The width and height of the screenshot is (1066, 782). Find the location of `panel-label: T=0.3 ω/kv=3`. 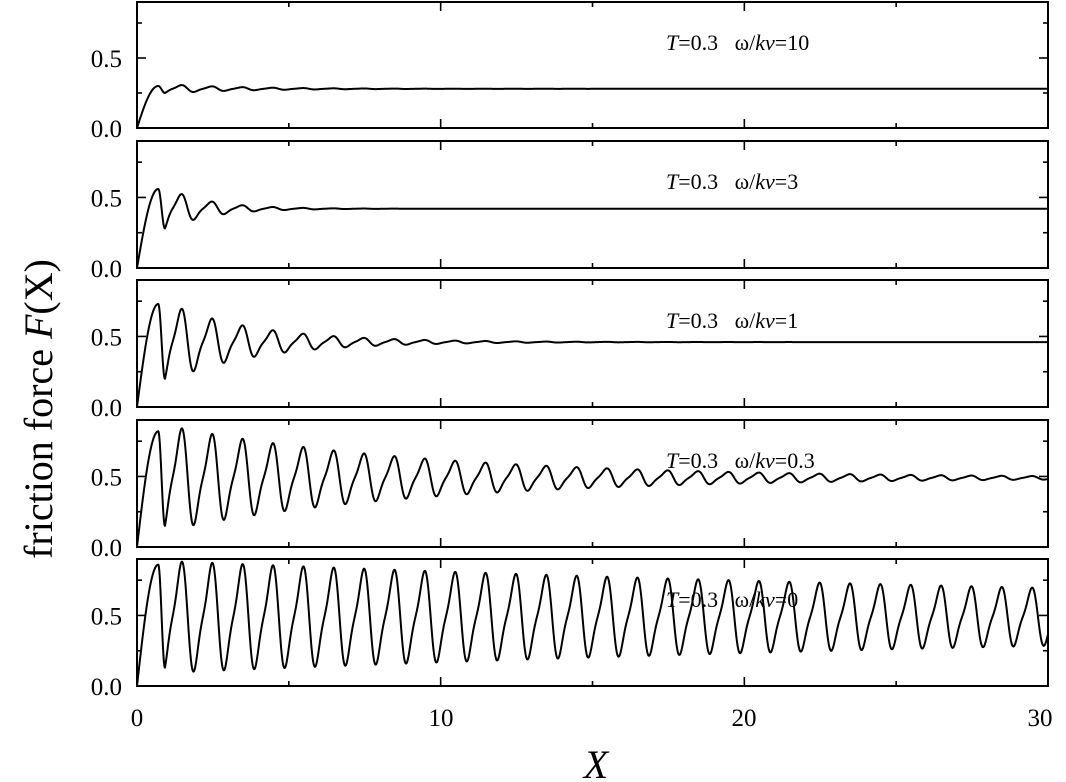

panel-label: T=0.3 ω/kv=3 is located at coordinates (732, 181).